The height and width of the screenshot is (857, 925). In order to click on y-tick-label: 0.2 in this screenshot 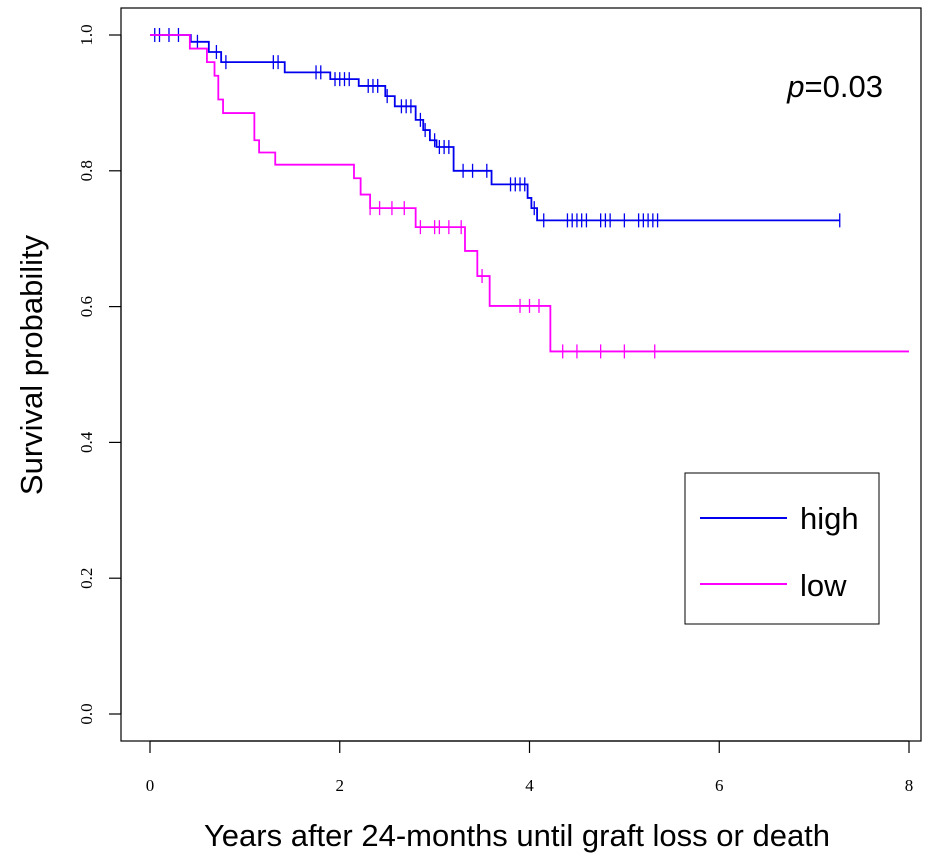, I will do `click(86, 578)`.